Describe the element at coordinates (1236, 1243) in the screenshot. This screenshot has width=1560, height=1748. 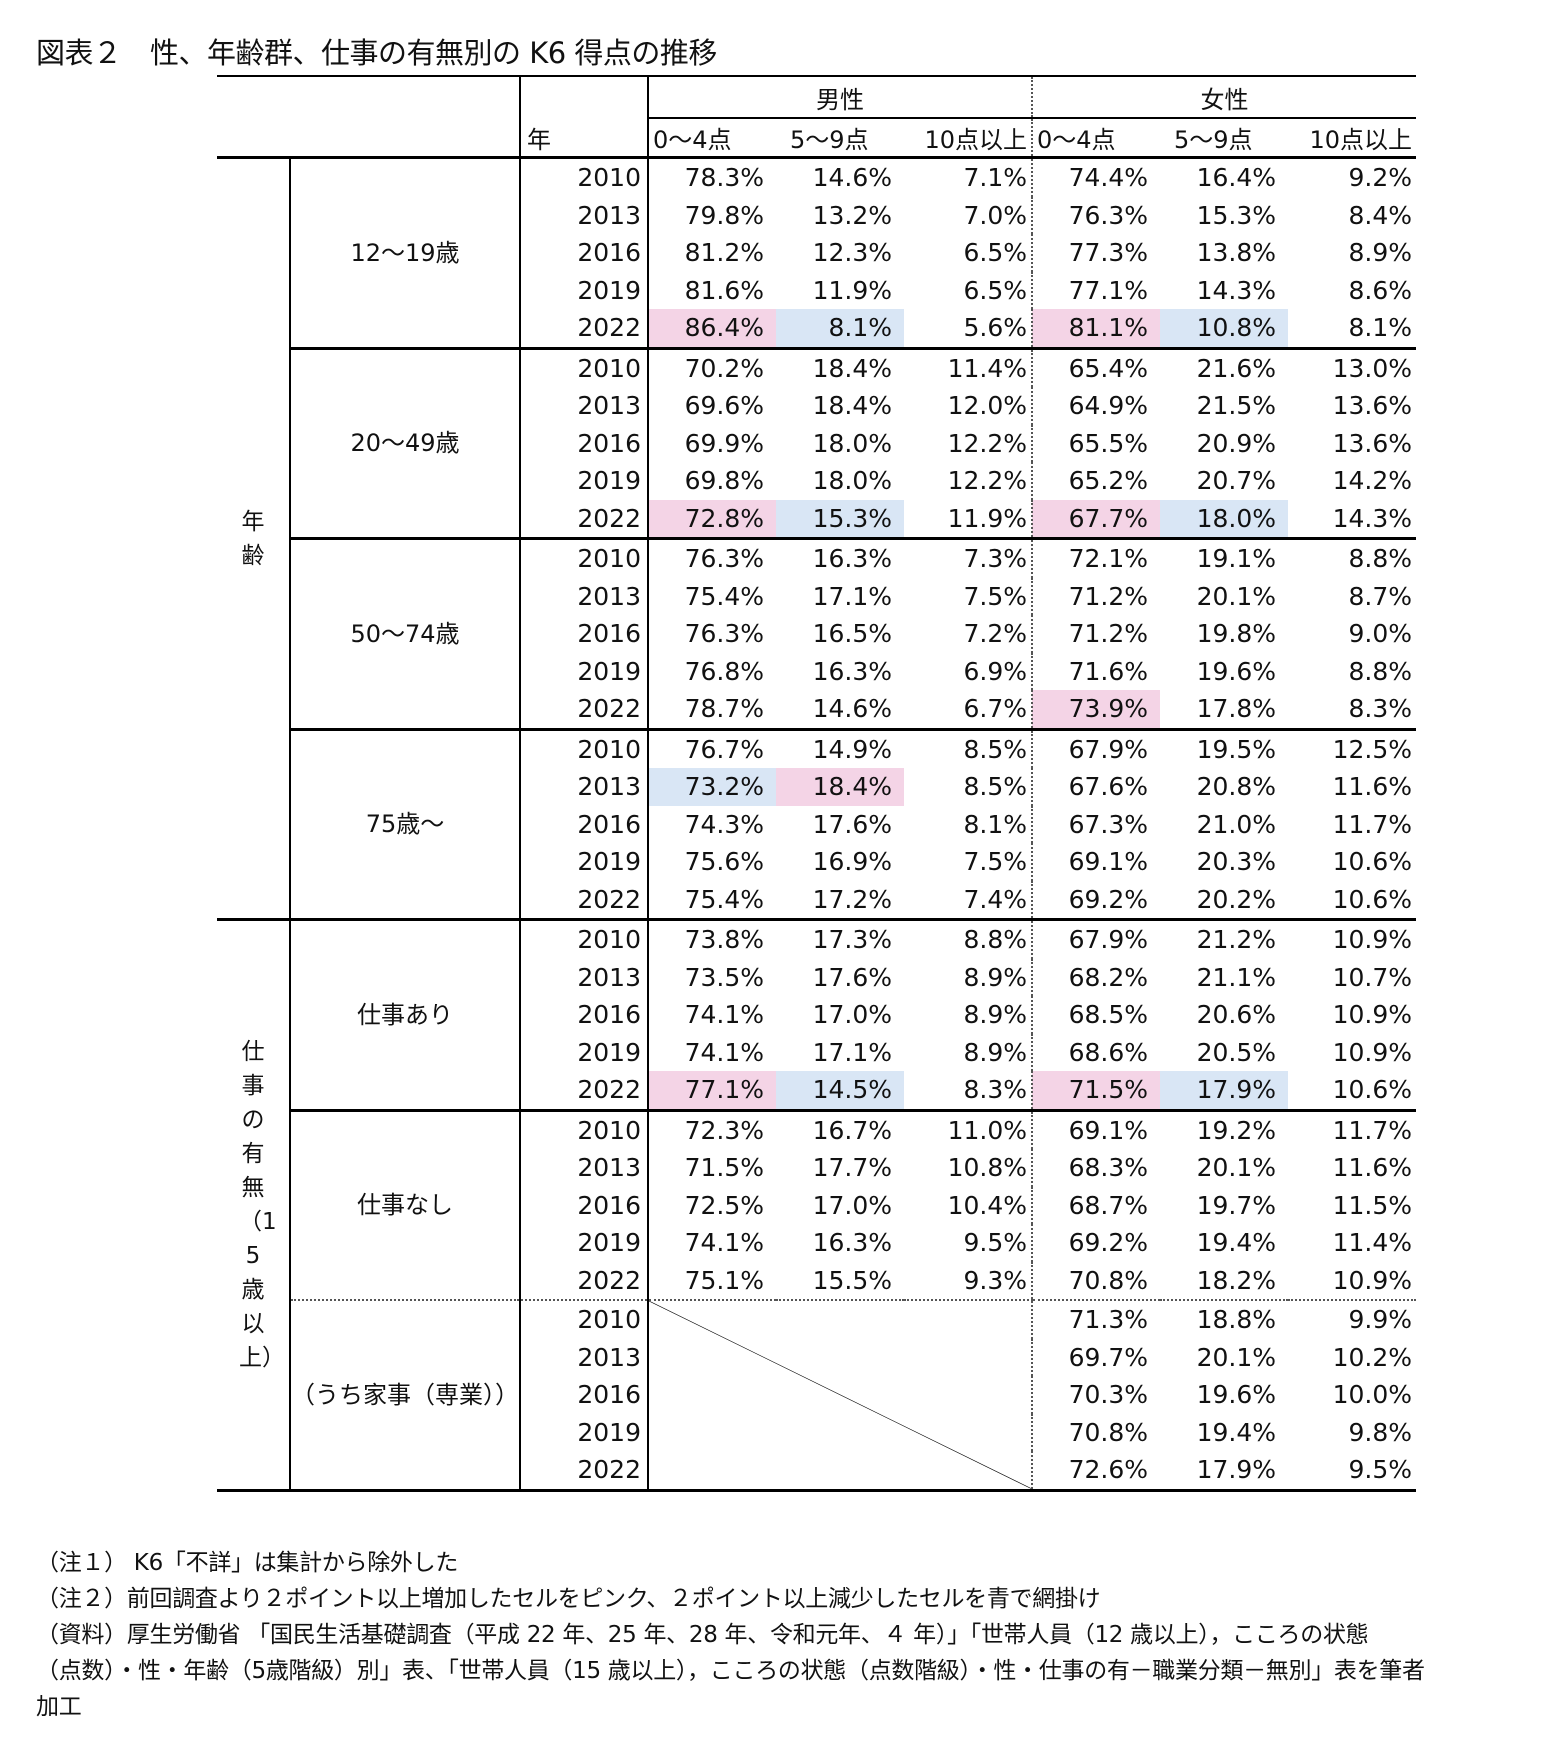
I see `female-value-cell: 19.4%` at that location.